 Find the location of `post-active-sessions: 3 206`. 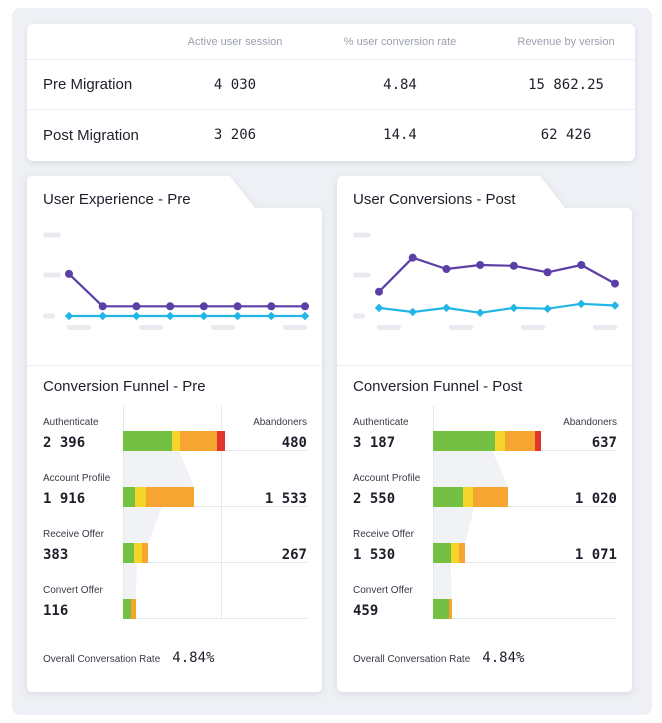

post-active-sessions: 3 206 is located at coordinates (235, 135).